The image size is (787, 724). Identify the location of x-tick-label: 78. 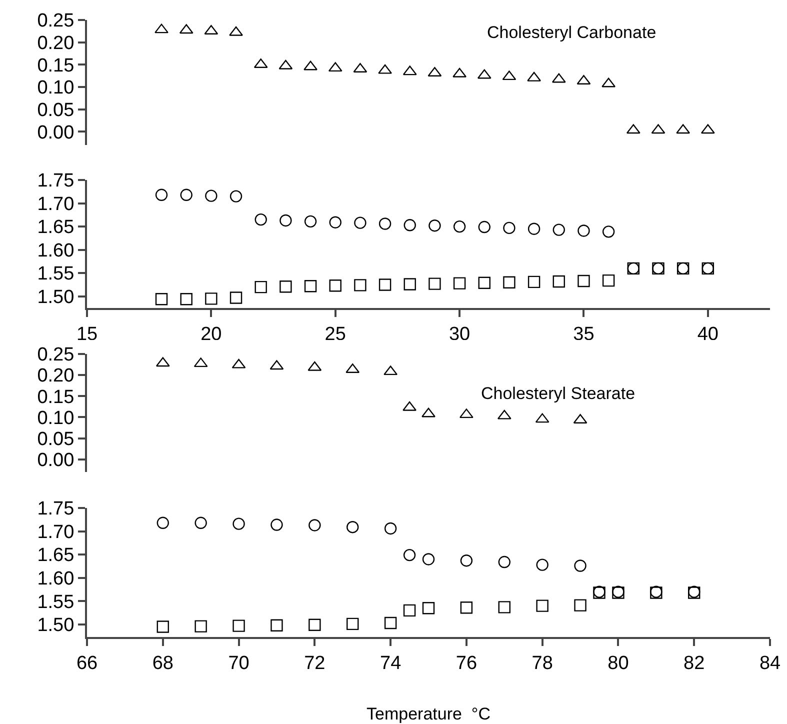
(542, 663).